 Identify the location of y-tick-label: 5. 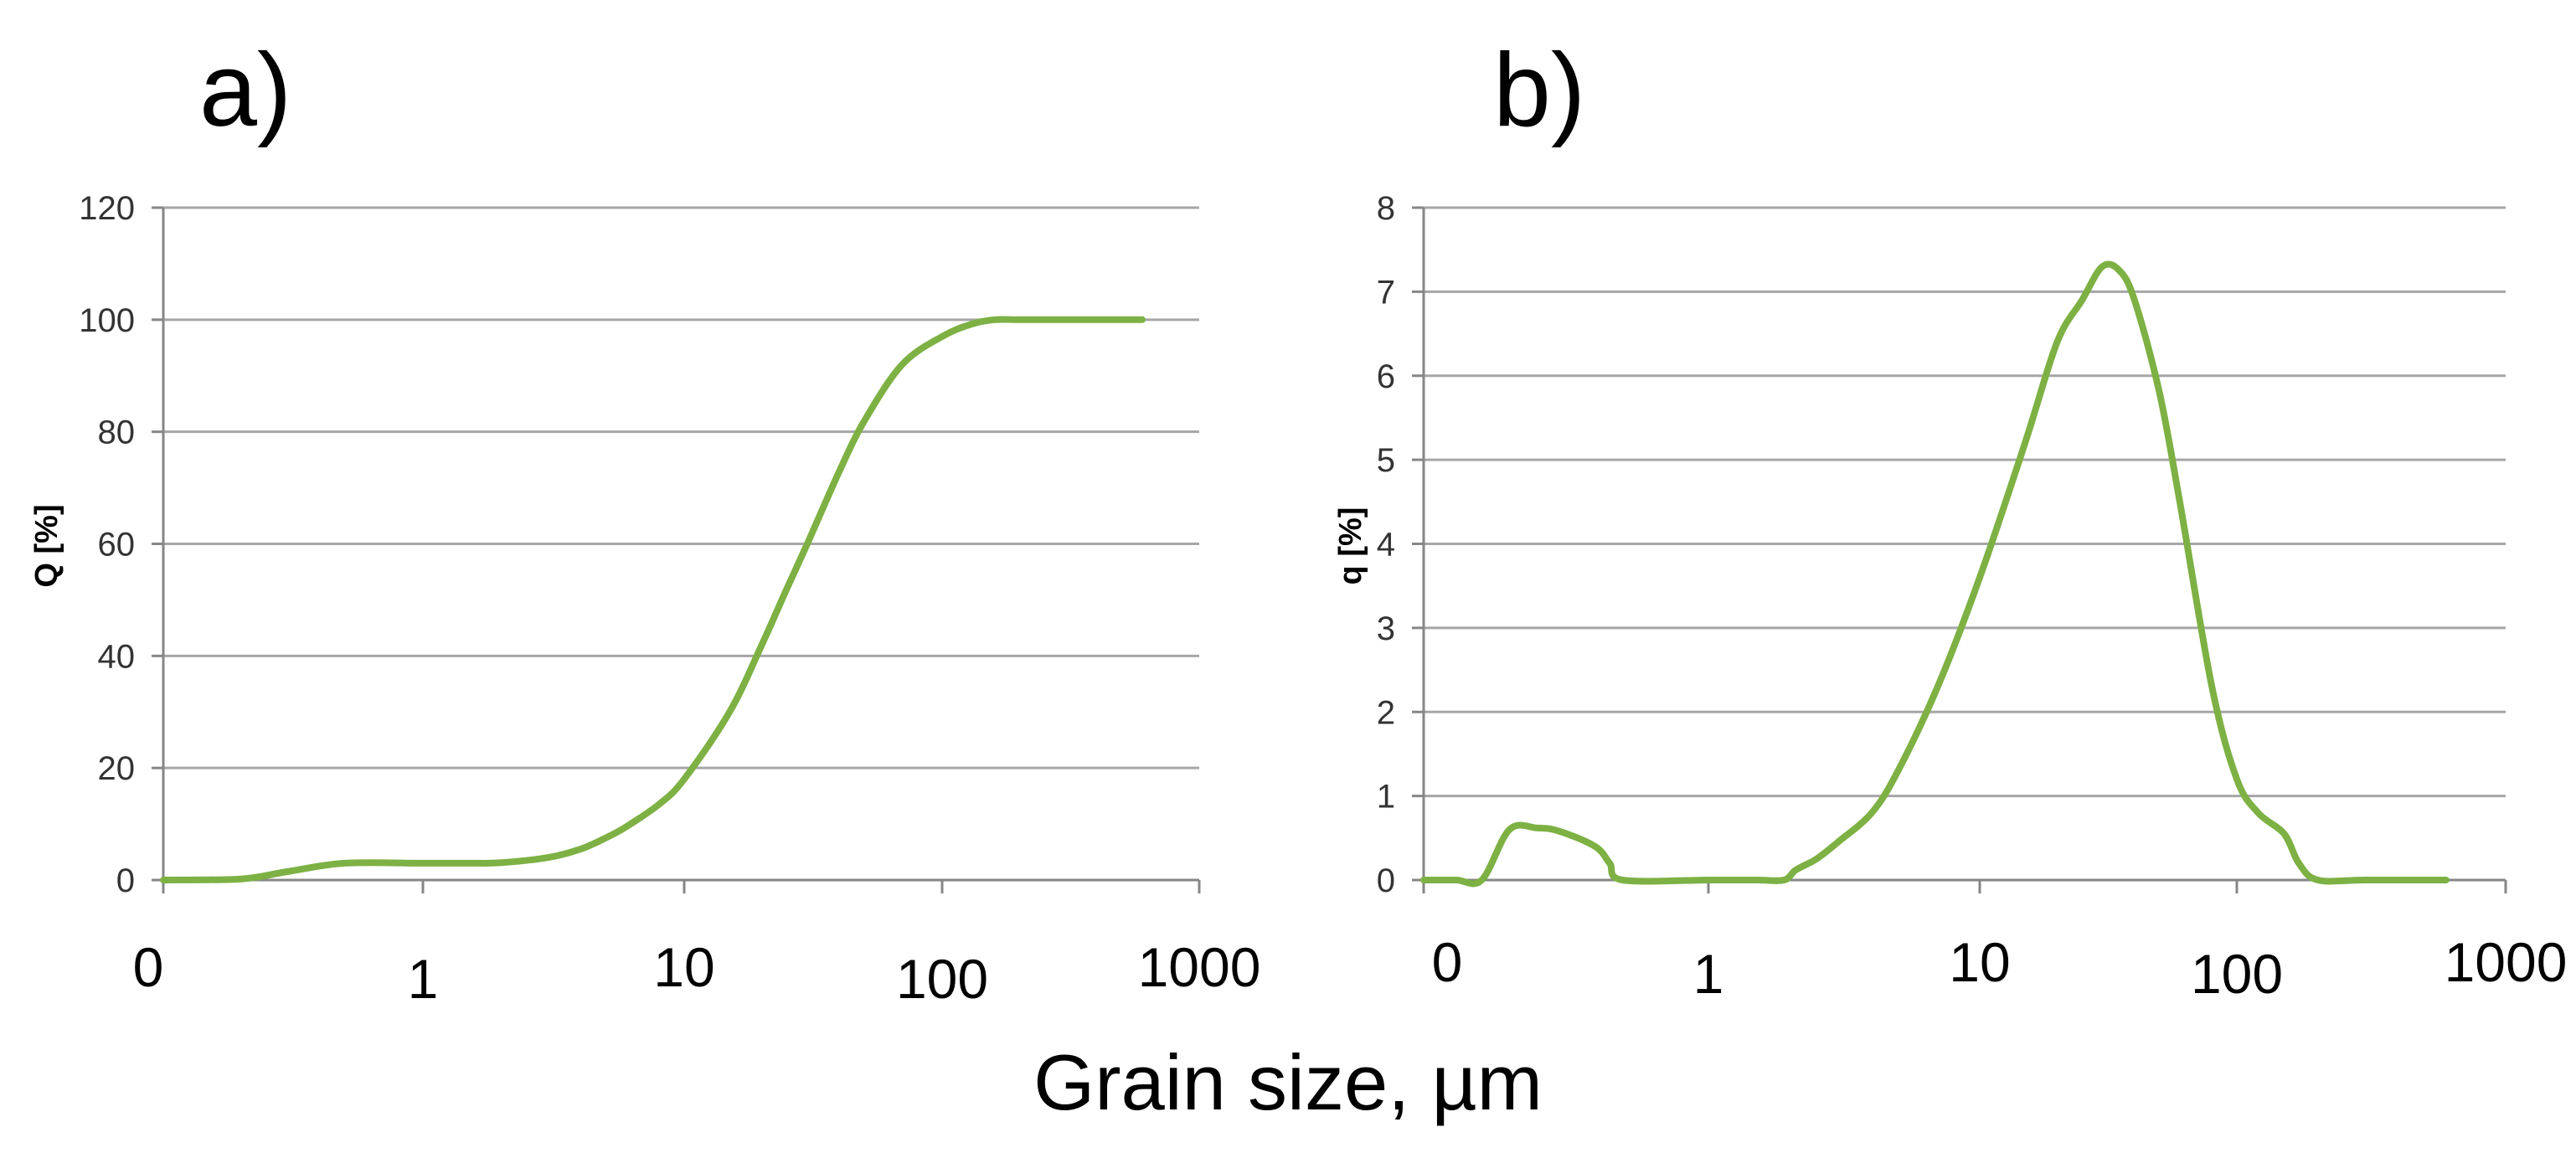
(1386, 461).